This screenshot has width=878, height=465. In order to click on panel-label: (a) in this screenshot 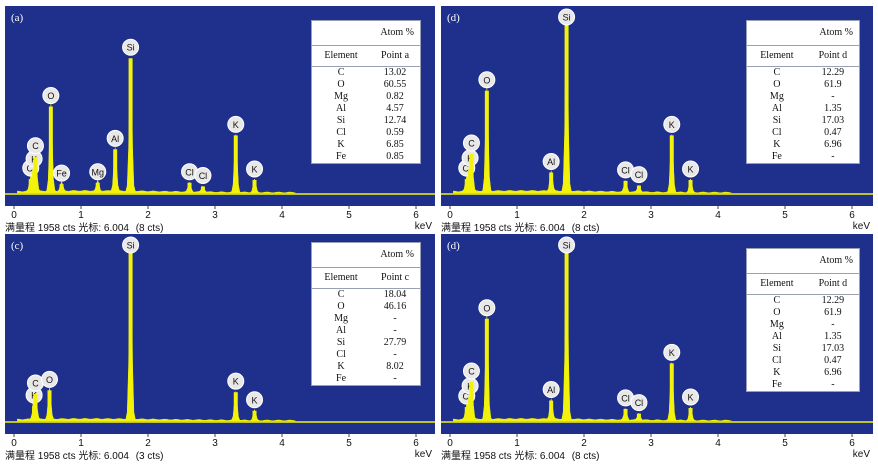, I will do `click(17, 18)`.